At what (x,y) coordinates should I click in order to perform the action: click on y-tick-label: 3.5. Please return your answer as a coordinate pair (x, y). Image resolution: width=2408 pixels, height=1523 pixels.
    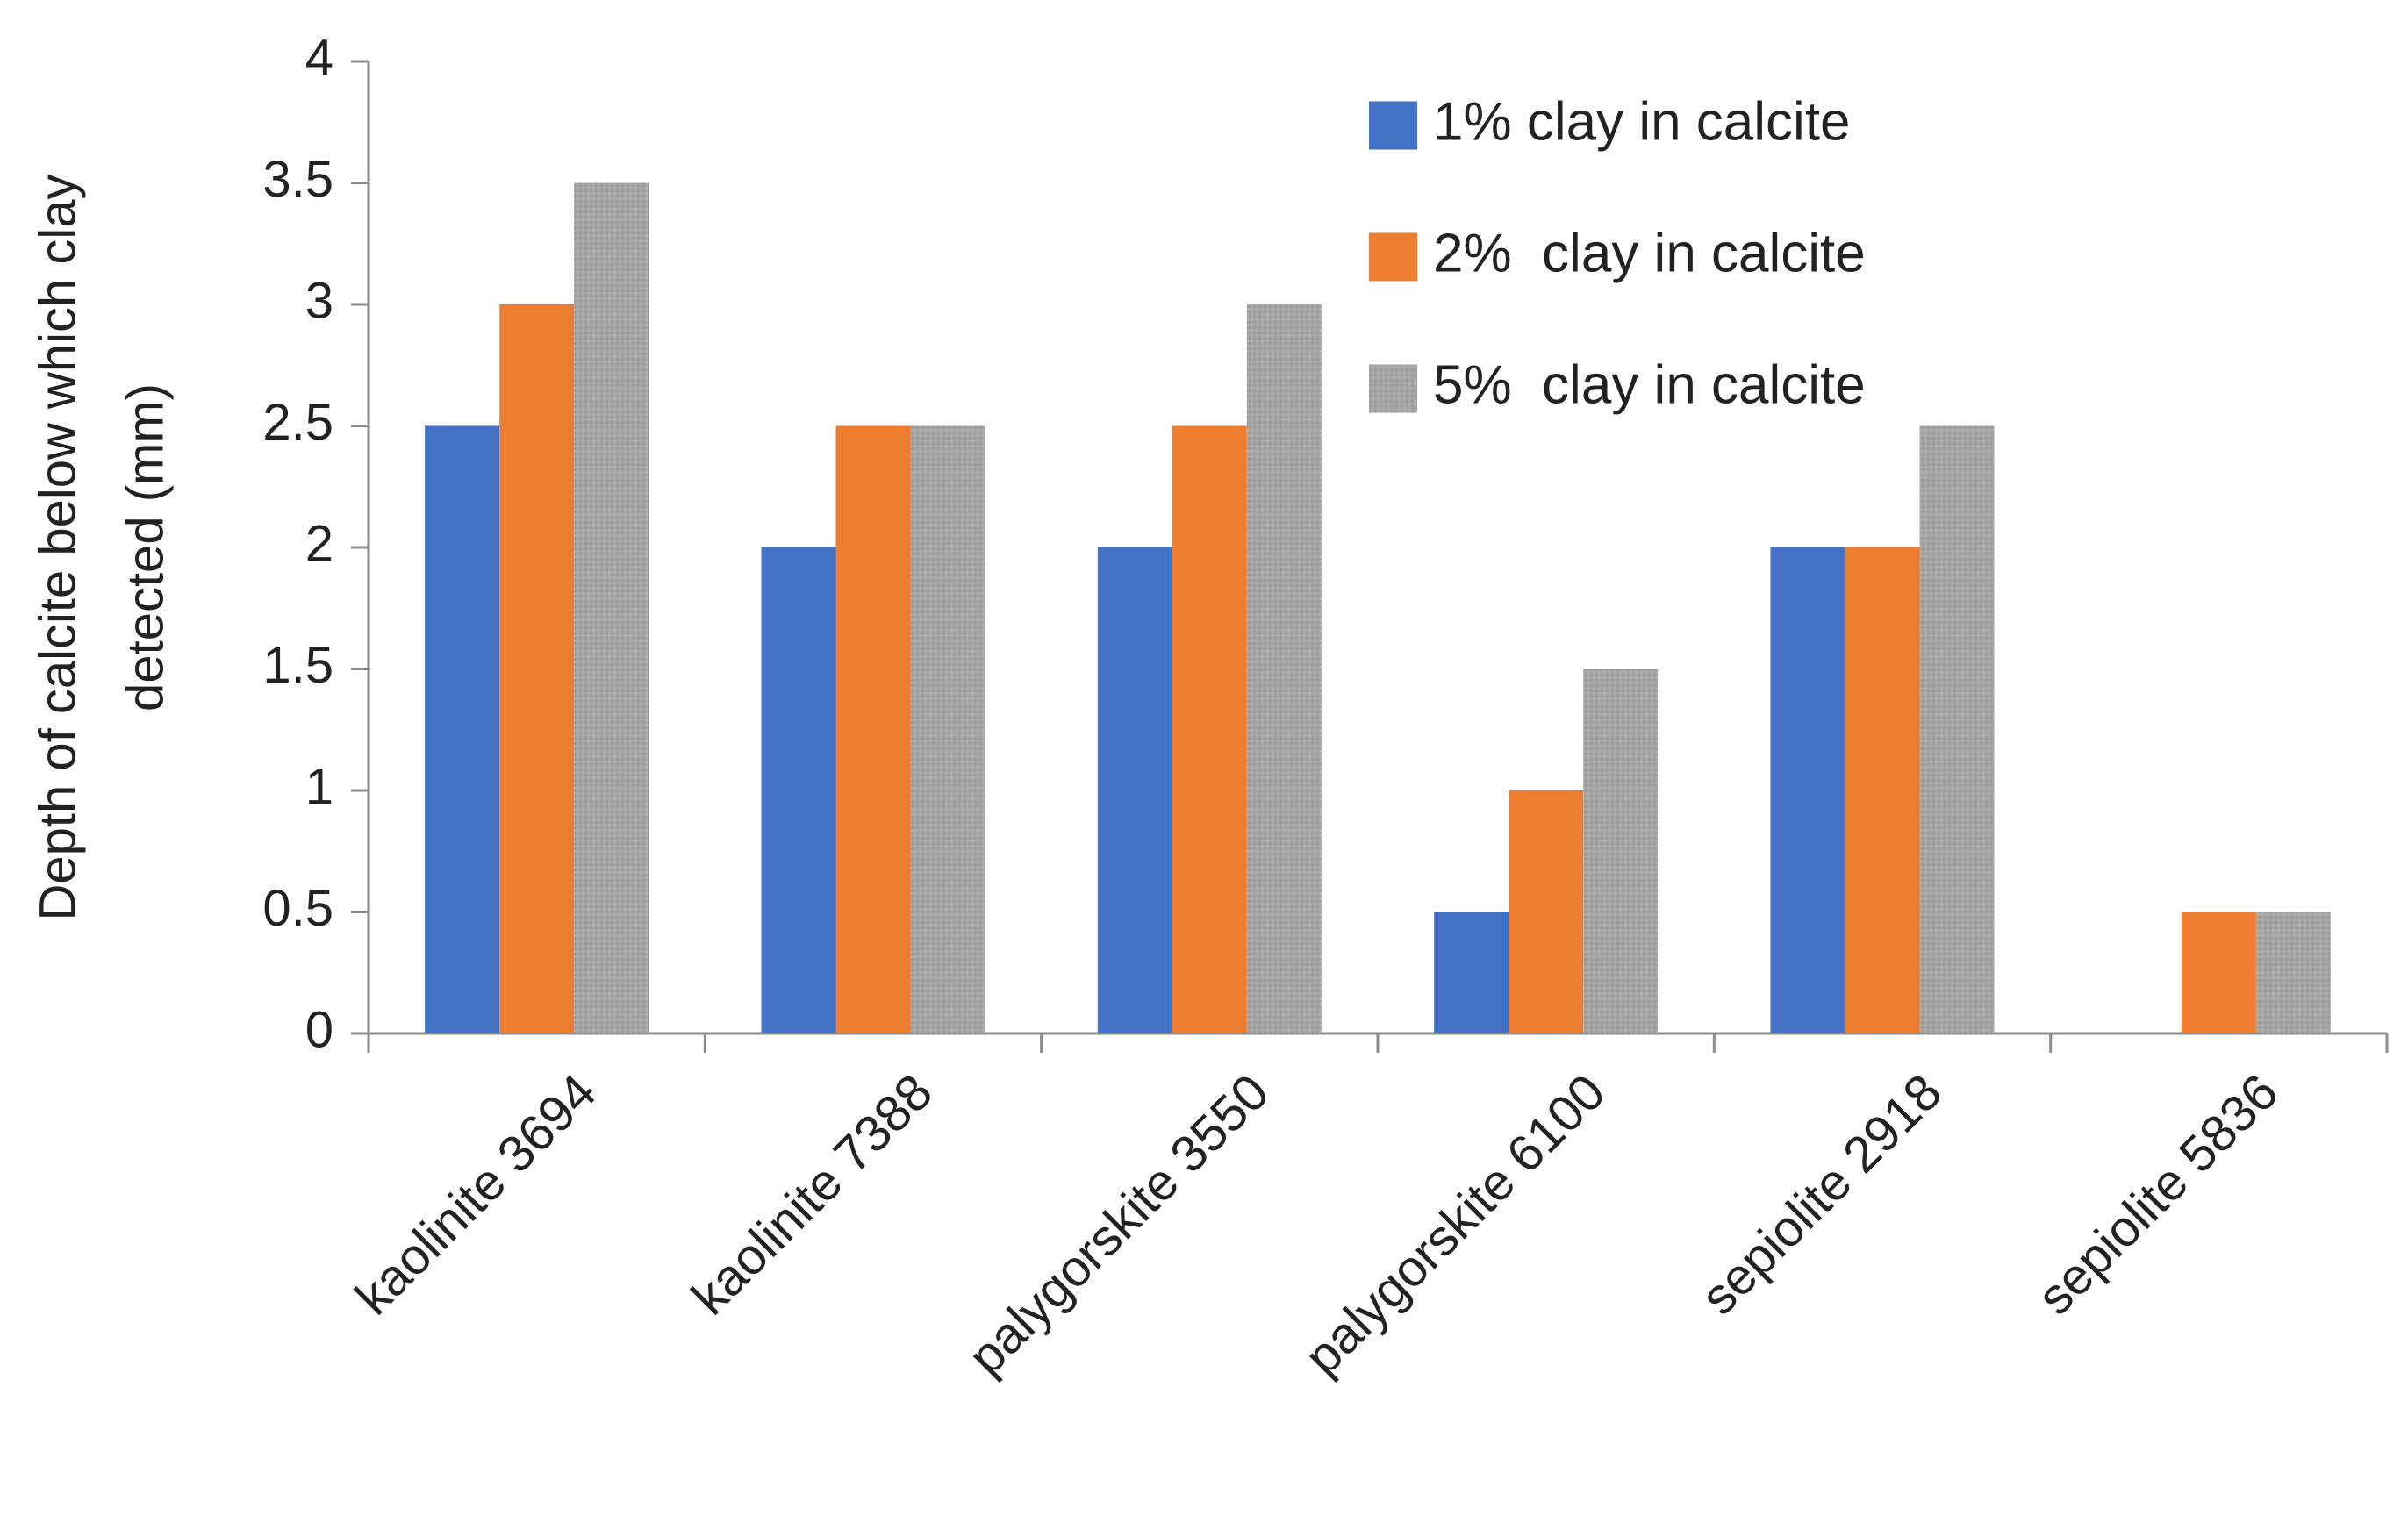
    Looking at the image, I should click on (297, 180).